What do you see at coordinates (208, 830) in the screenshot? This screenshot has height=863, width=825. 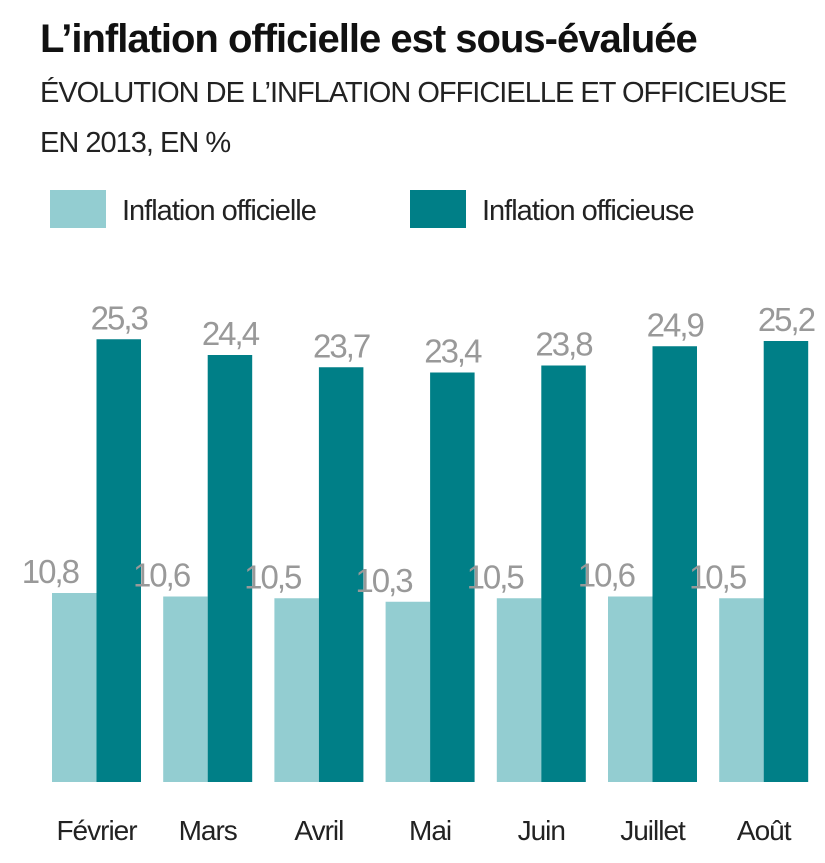 I see `x-tick-label: Mars` at bounding box center [208, 830].